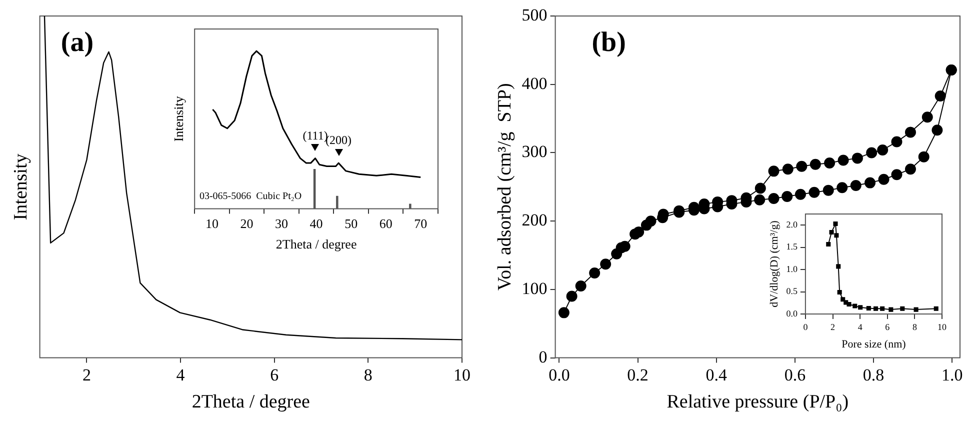 This screenshot has width=968, height=424. What do you see at coordinates (717, 374) in the screenshot?
I see `x-tick-label: 0.4` at bounding box center [717, 374].